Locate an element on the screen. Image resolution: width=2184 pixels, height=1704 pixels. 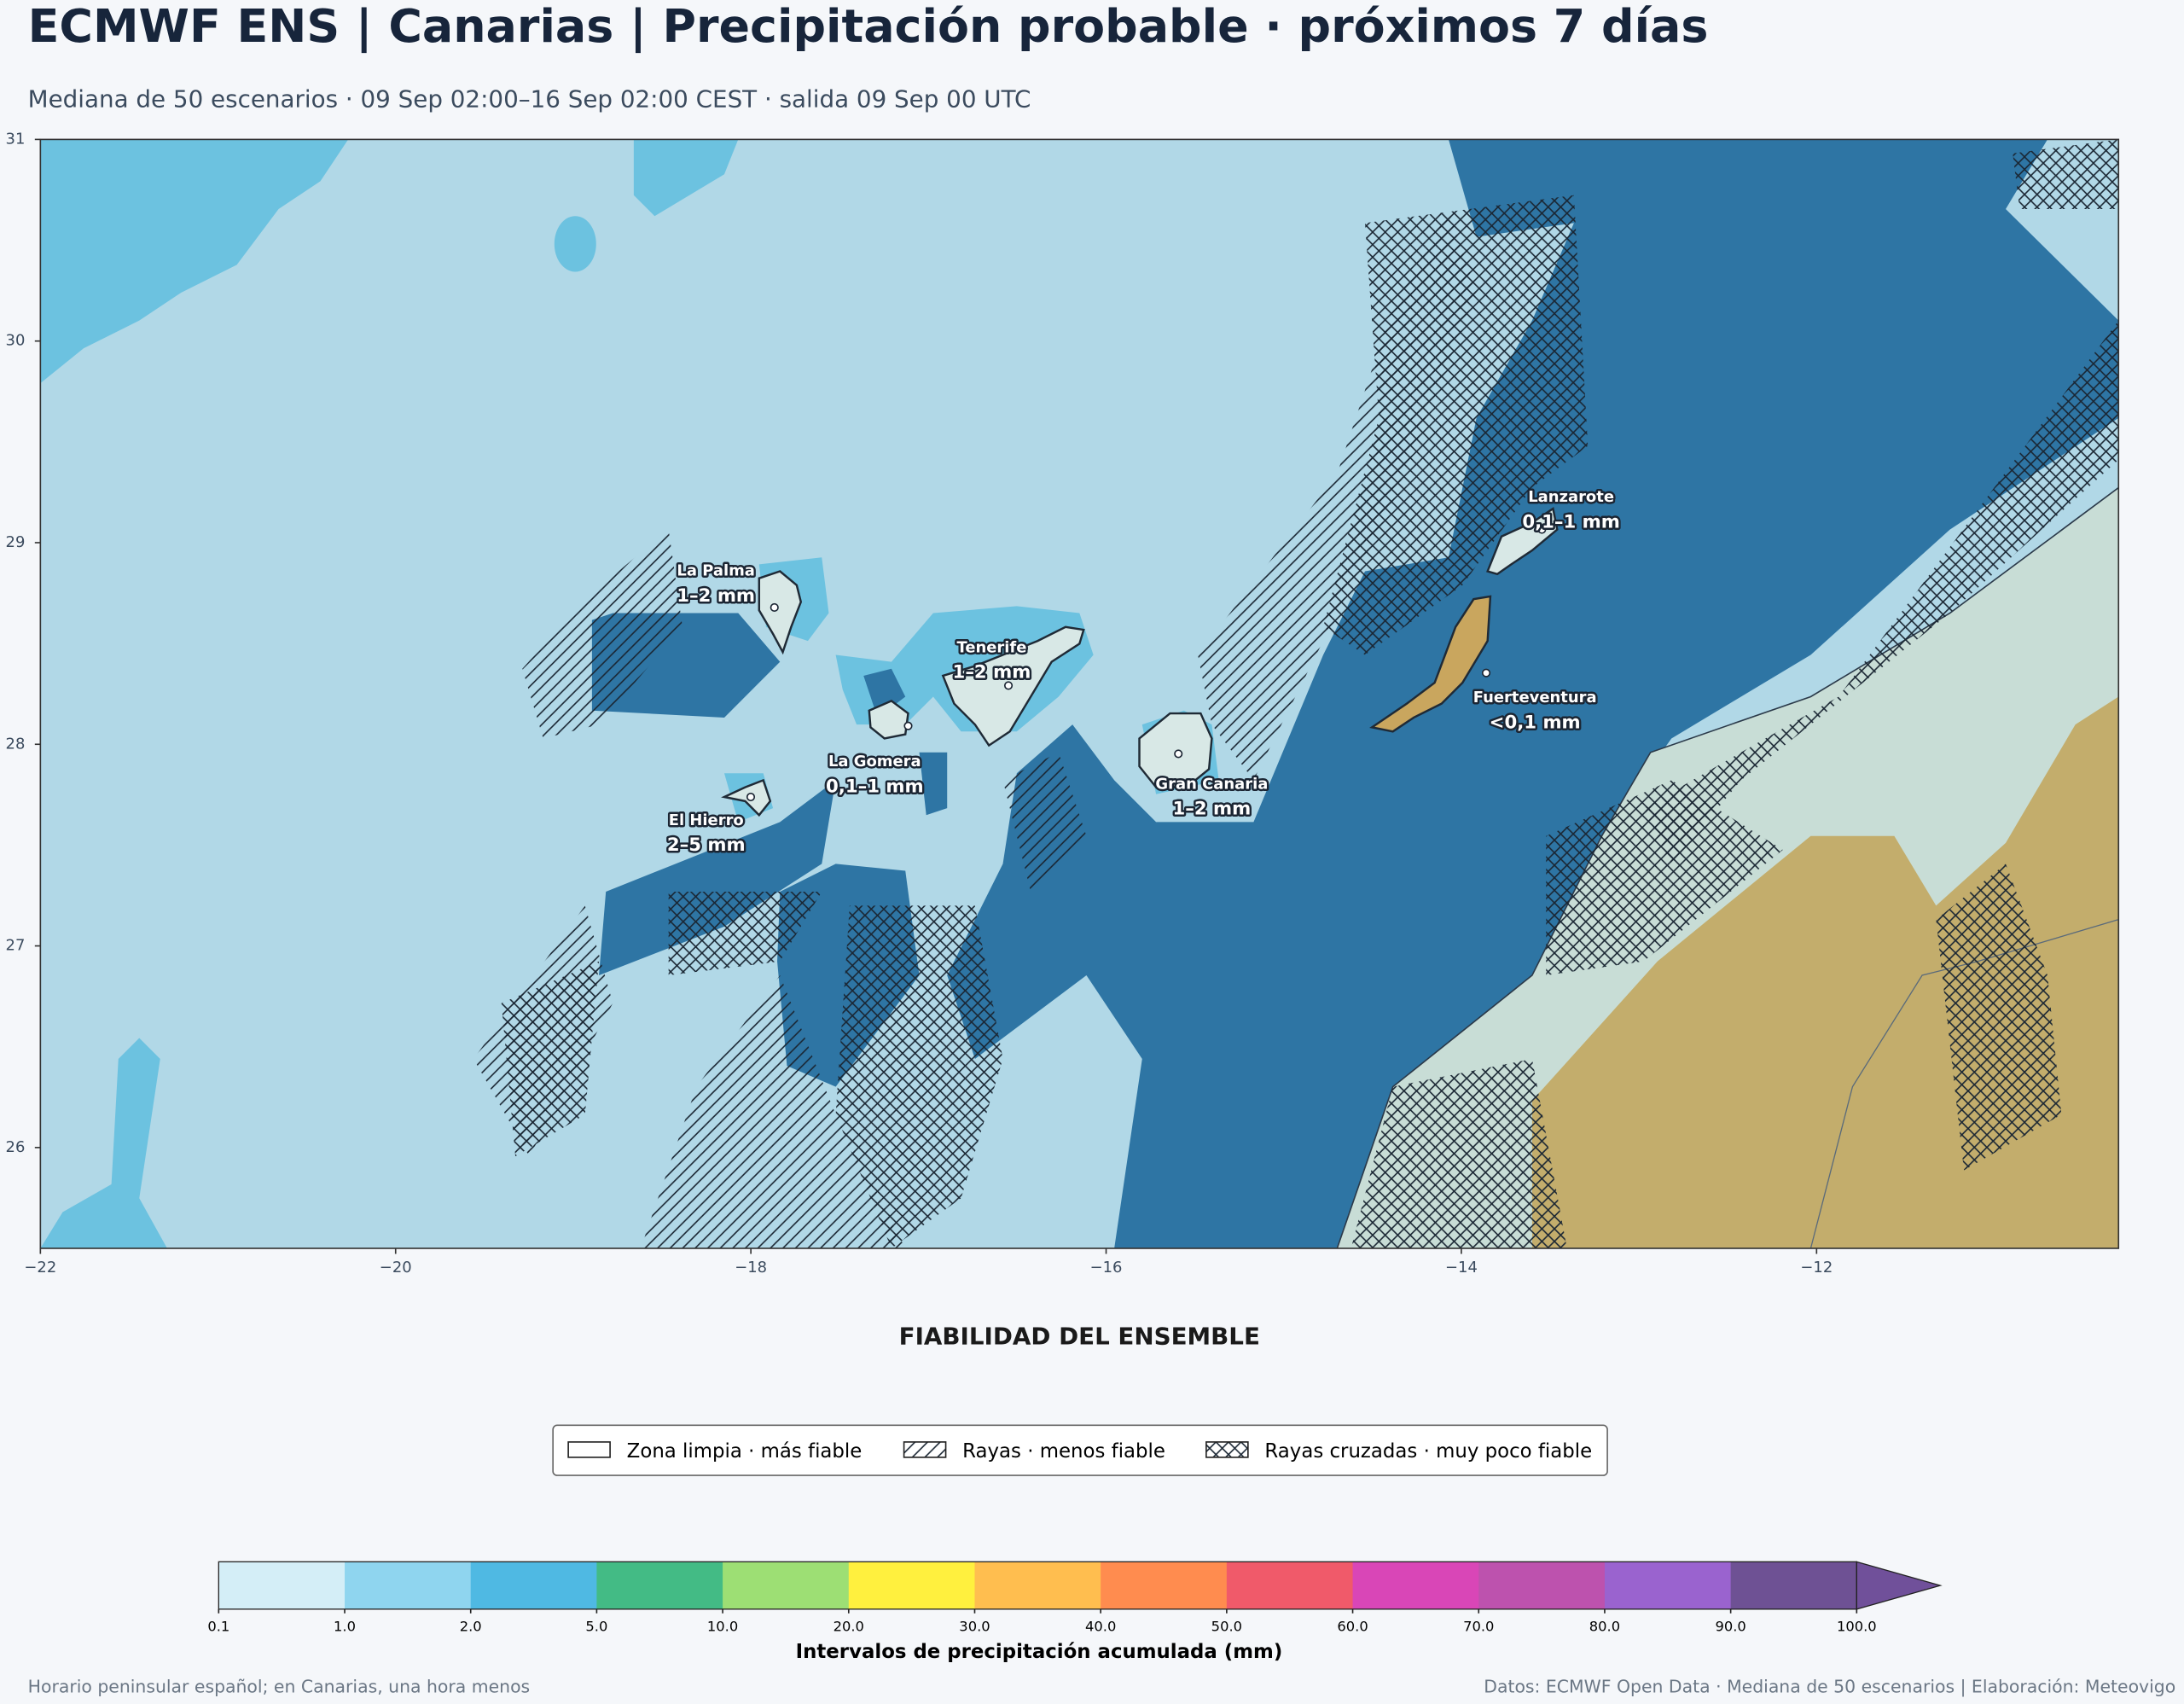
colorbar-tick-label: 50.0 is located at coordinates (1226, 1627).